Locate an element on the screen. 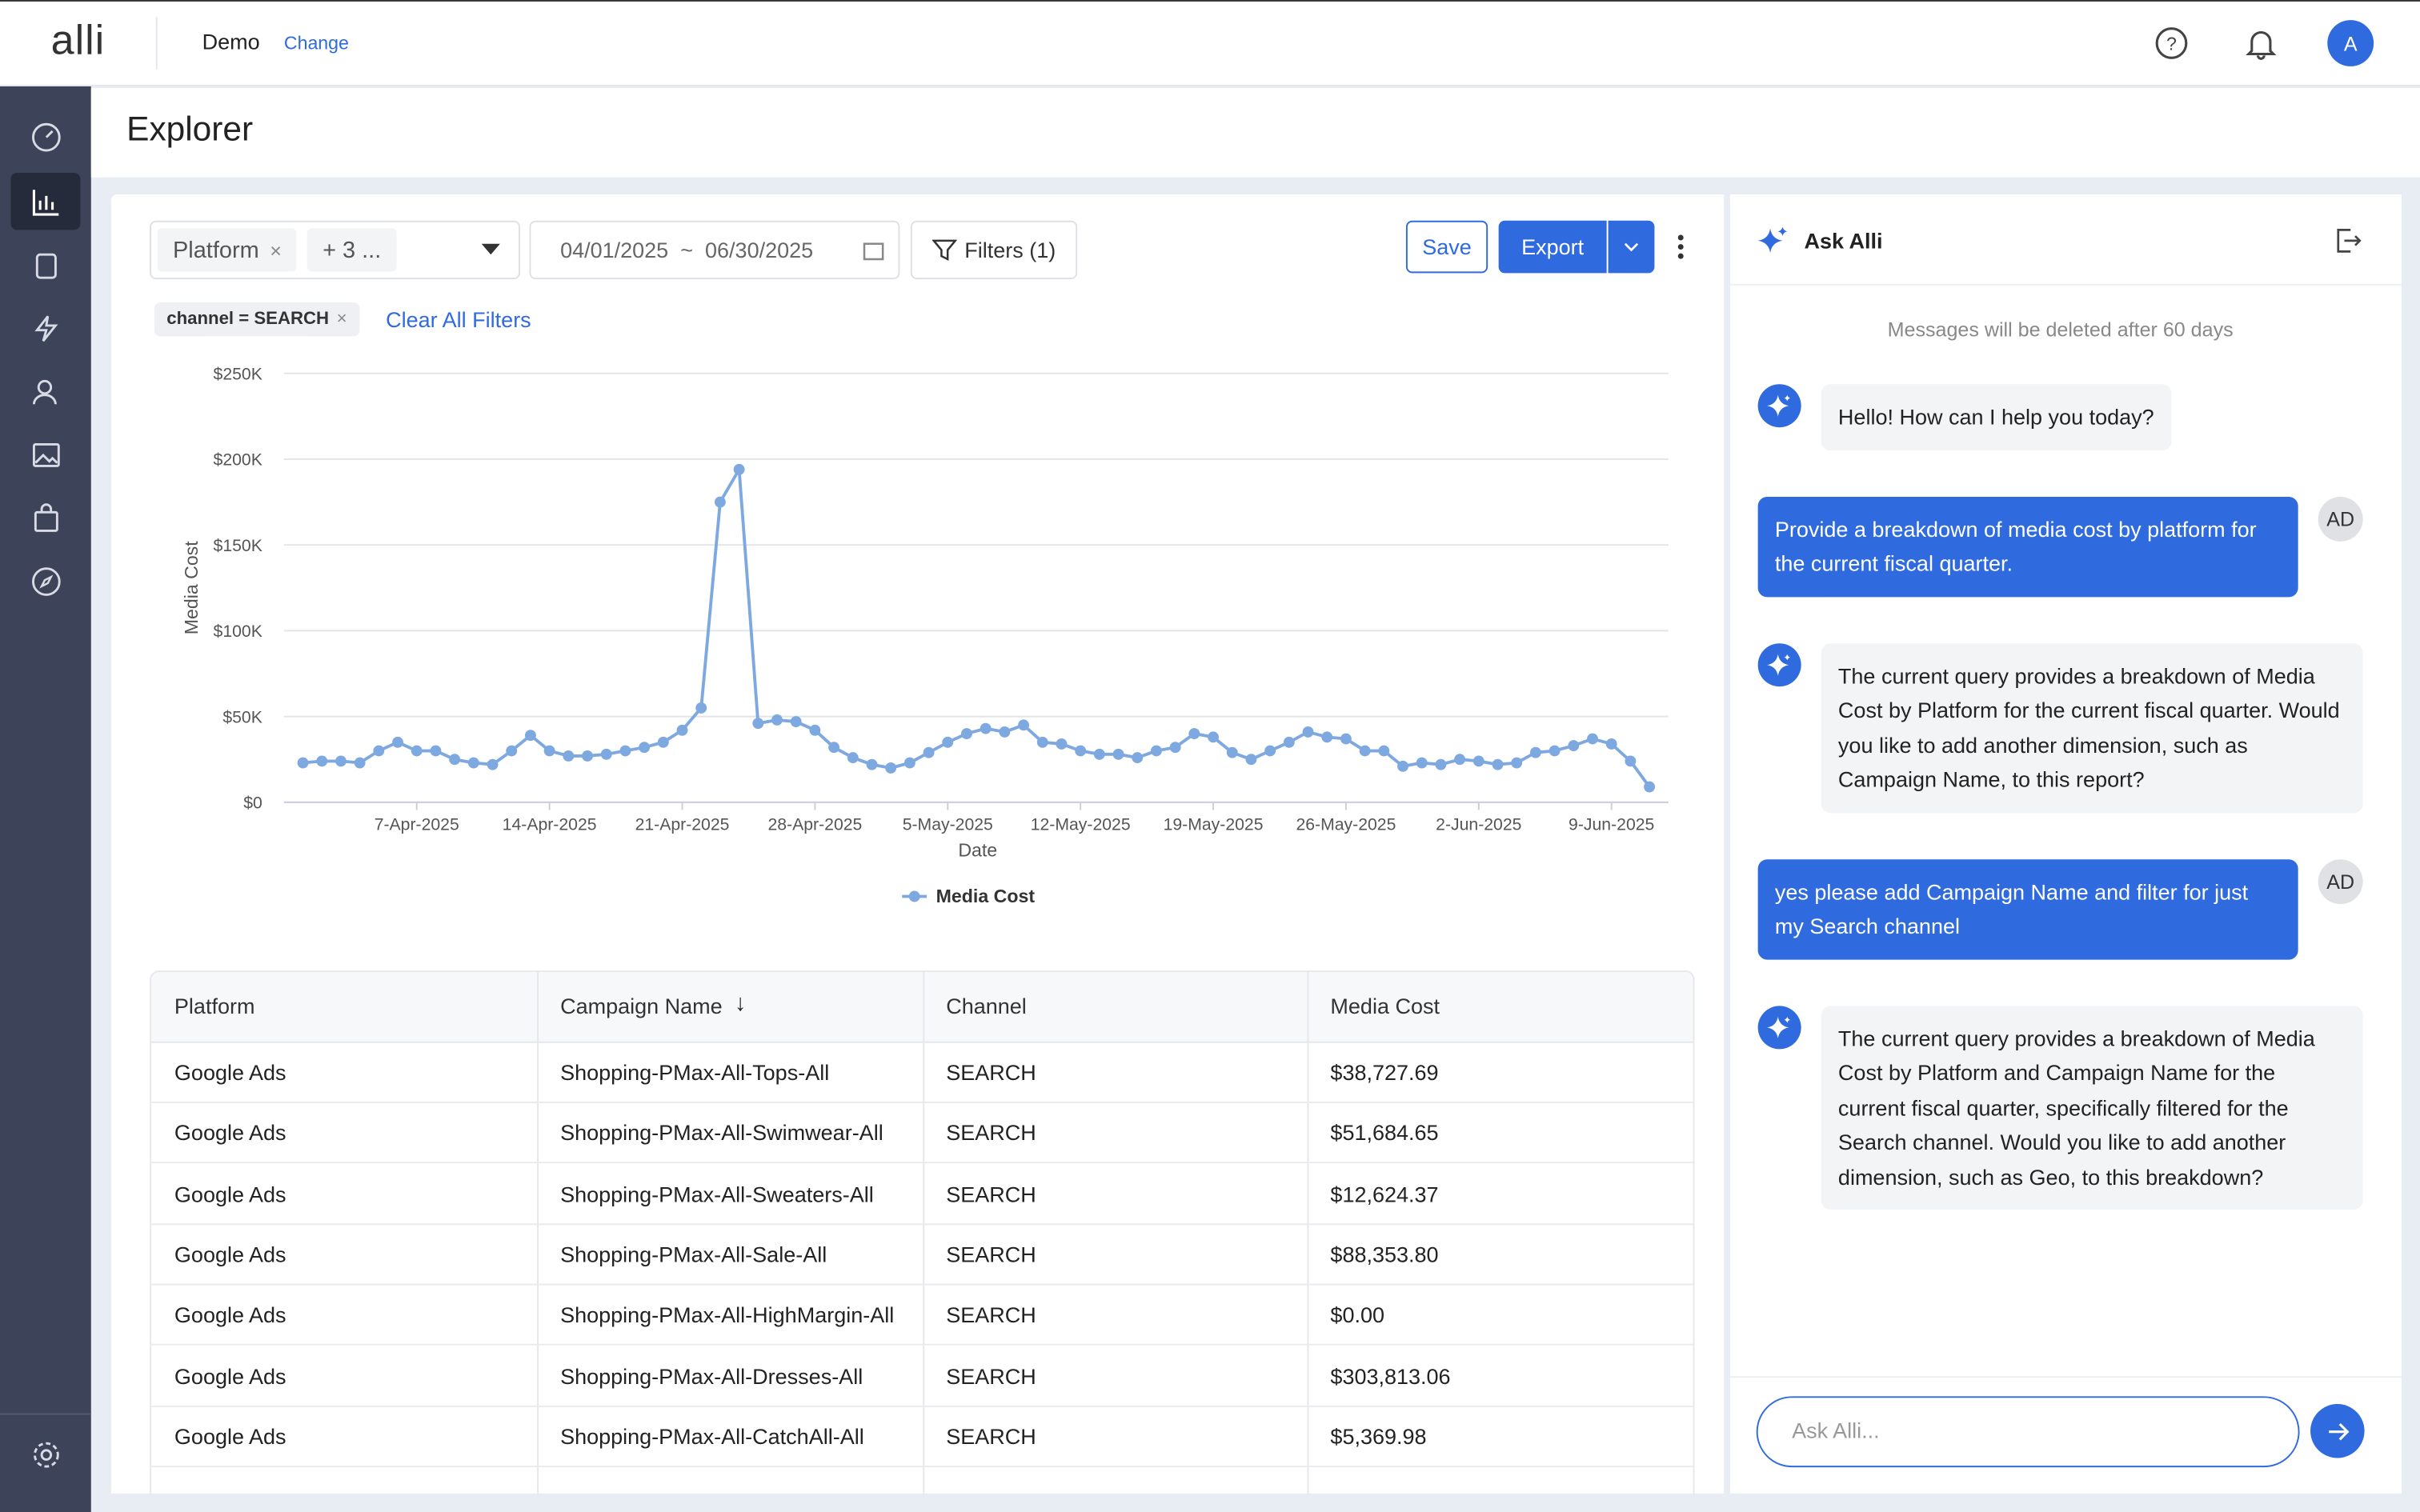 The image size is (2420, 1512). column-header: Media Cost is located at coordinates (1385, 1005).